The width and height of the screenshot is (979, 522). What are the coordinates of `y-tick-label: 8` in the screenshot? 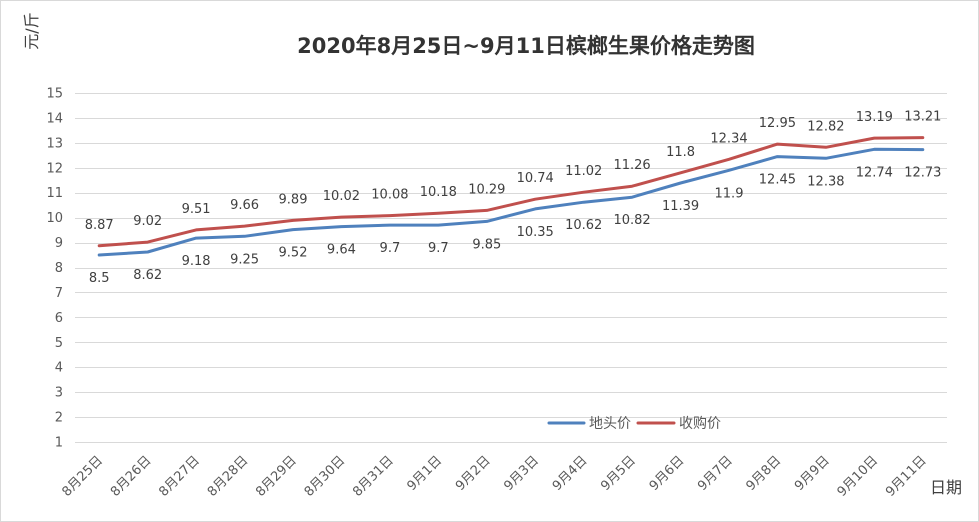 It's located at (59, 268).